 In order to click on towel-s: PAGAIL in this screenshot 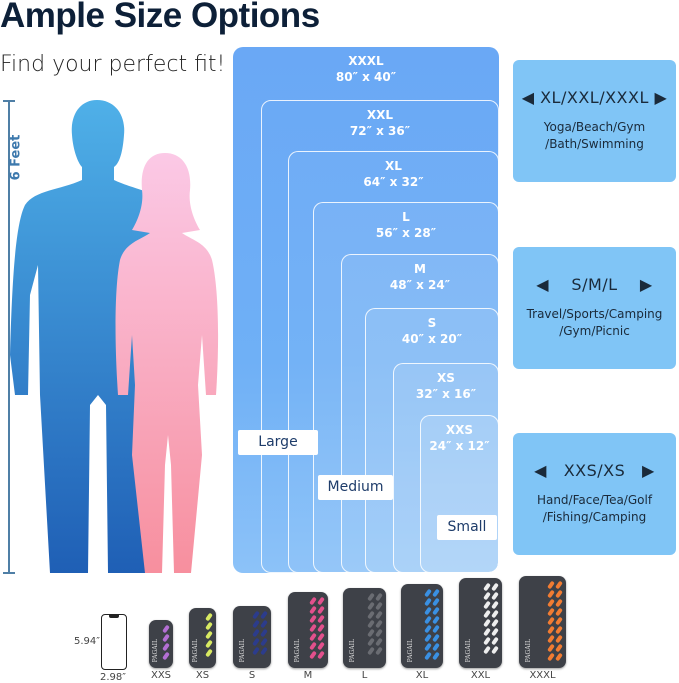, I will do `click(252, 637)`.